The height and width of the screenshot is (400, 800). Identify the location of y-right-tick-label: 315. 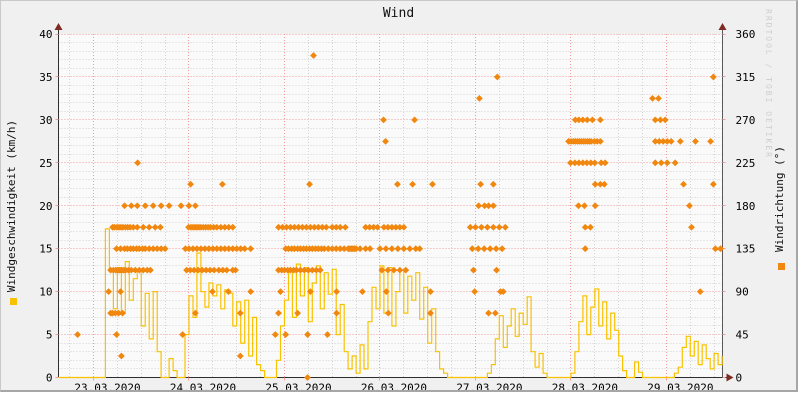
(746, 77).